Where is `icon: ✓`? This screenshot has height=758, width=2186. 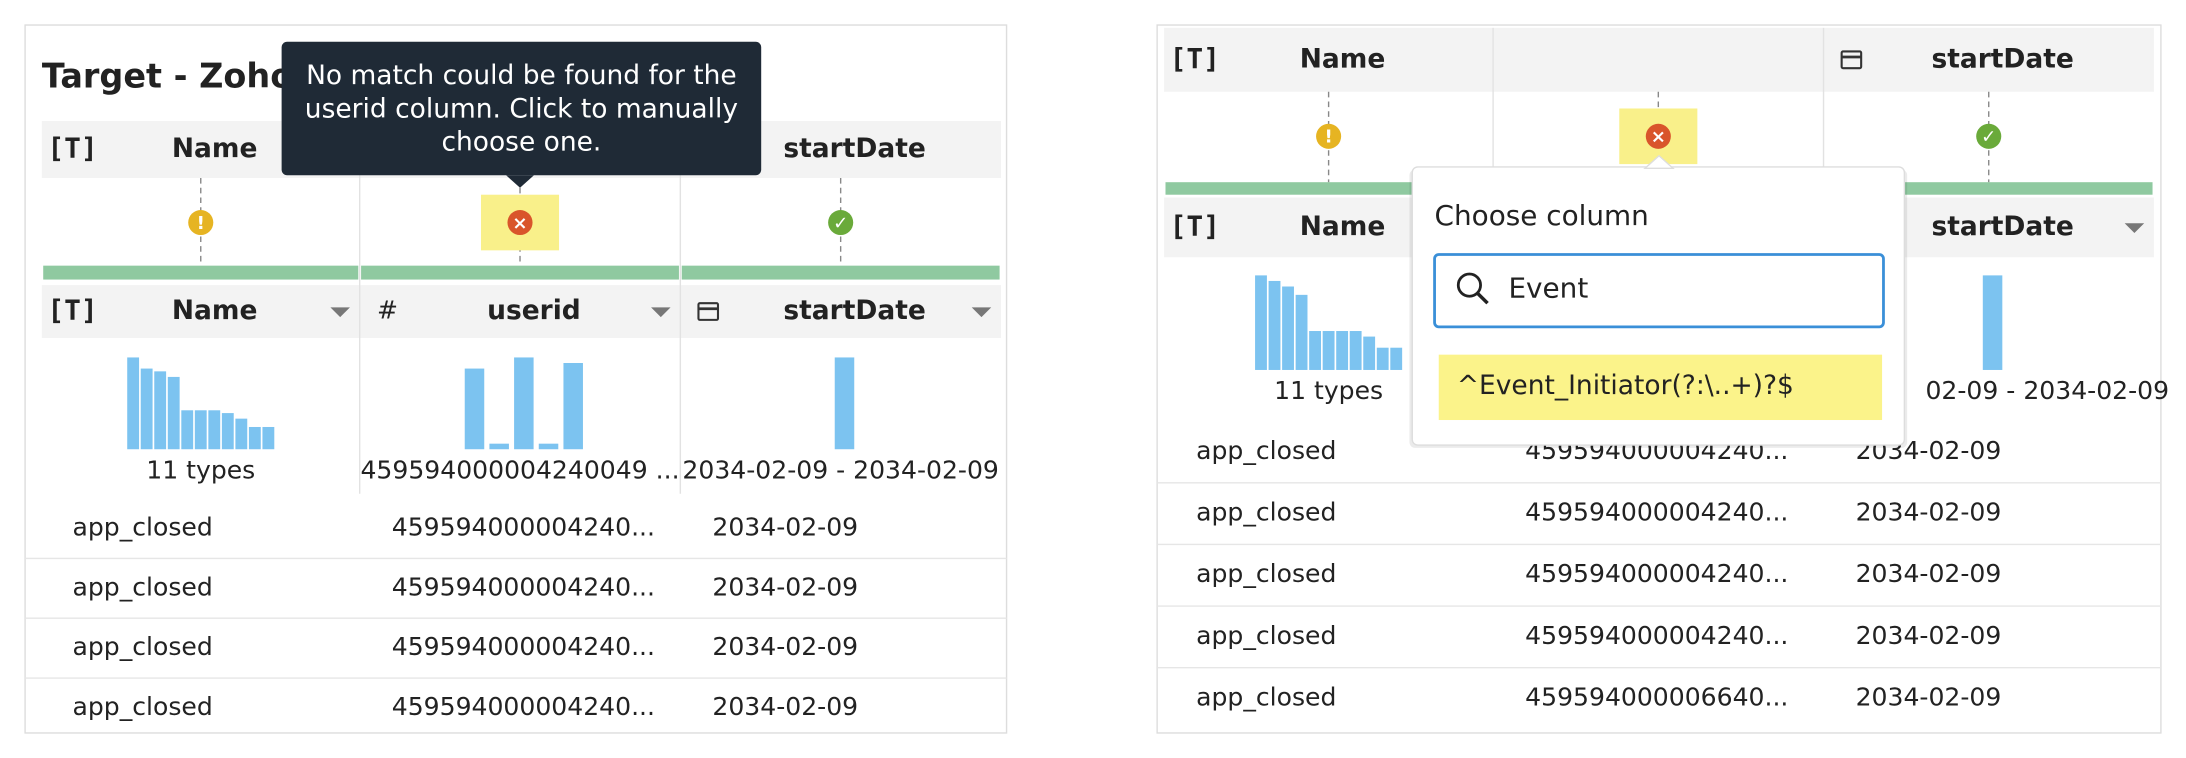 icon: ✓ is located at coordinates (1988, 137).